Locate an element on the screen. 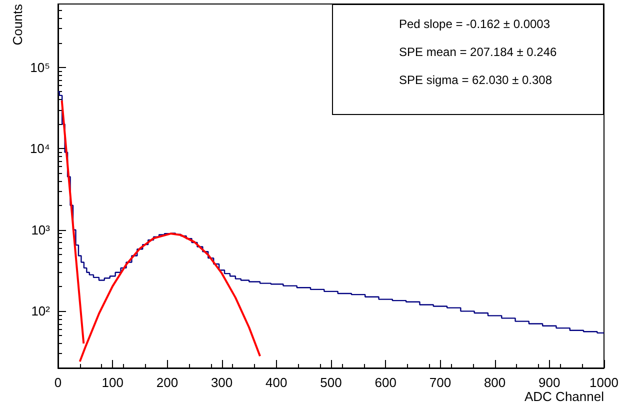 The height and width of the screenshot is (406, 620). annotation: SPE mean = 207.184 ± 0.246 is located at coordinates (478, 52).